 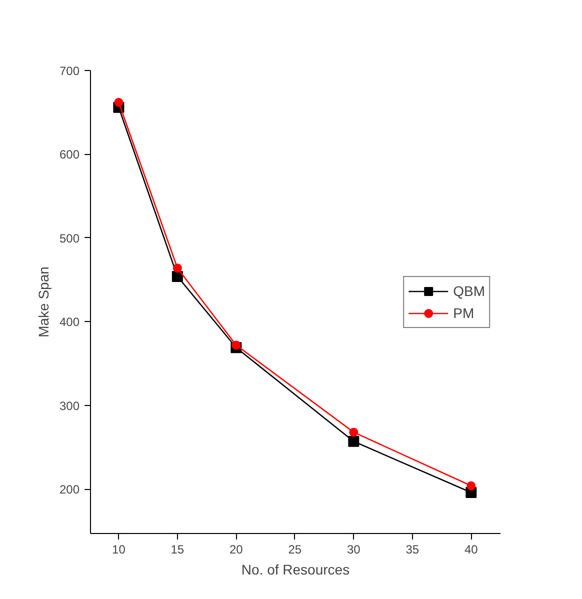 I want to click on x-tick-label: 15, so click(x=177, y=549).